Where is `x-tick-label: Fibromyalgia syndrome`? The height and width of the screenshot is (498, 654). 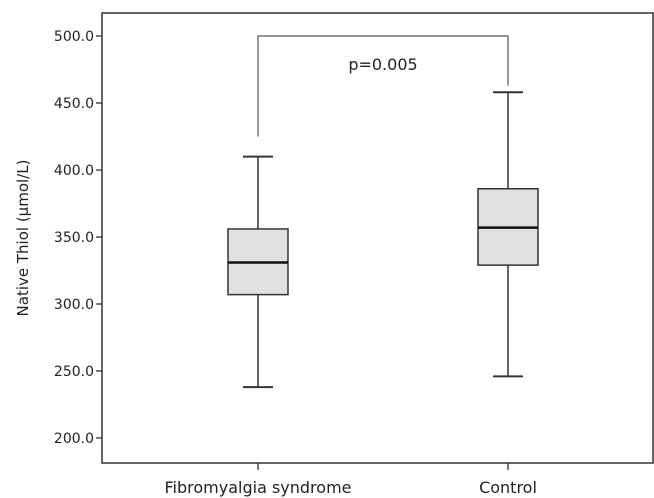
x-tick-label: Fibromyalgia syndrome is located at coordinates (258, 487).